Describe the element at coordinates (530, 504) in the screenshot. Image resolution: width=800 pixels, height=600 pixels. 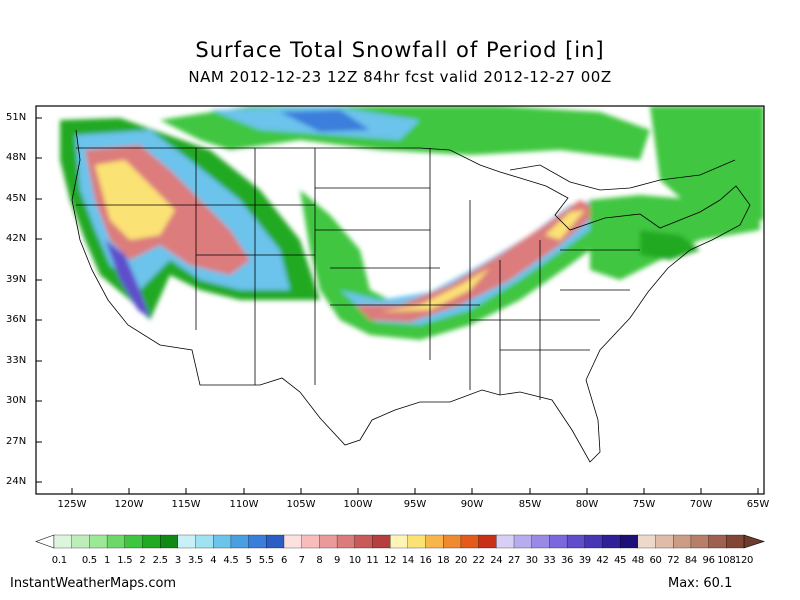
I see `lon-label: 85W` at that location.